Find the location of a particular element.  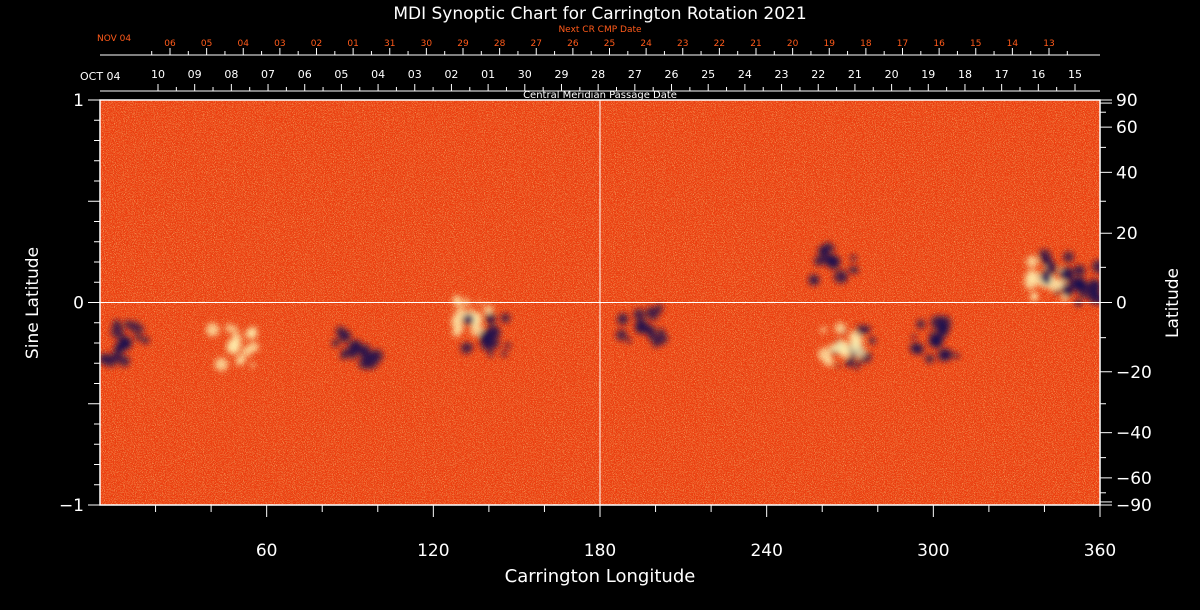

y-left-axis-label: Sine Latitude is located at coordinates (33, 303).